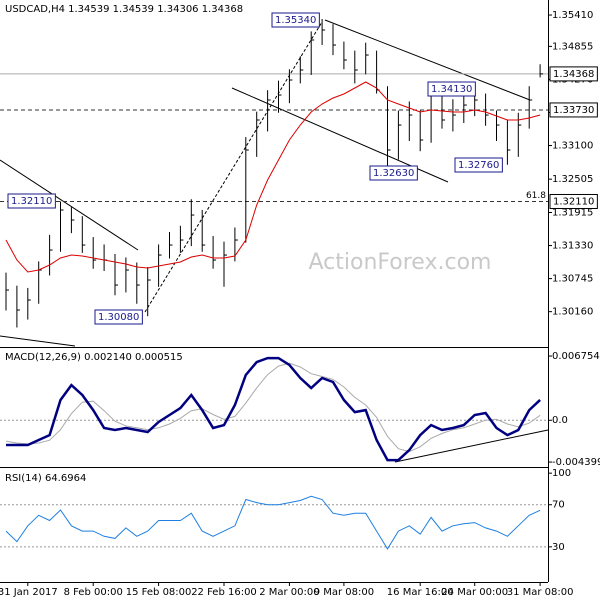  I want to click on y-tick-label: 100, so click(561, 473).